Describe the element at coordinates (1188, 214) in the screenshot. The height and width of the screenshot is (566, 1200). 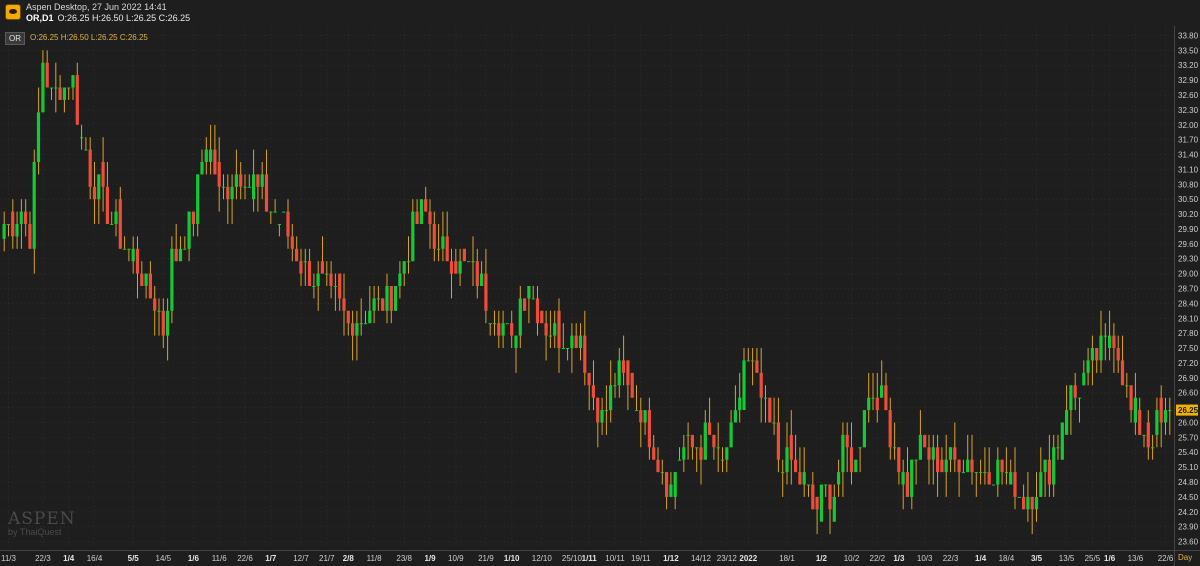
I see `y-tick-label: 30.20` at that location.